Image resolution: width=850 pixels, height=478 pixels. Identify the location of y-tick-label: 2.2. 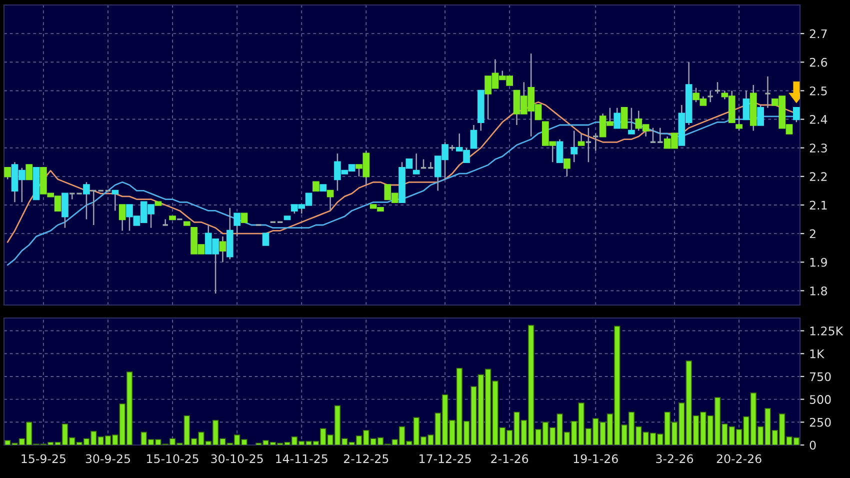
(818, 176).